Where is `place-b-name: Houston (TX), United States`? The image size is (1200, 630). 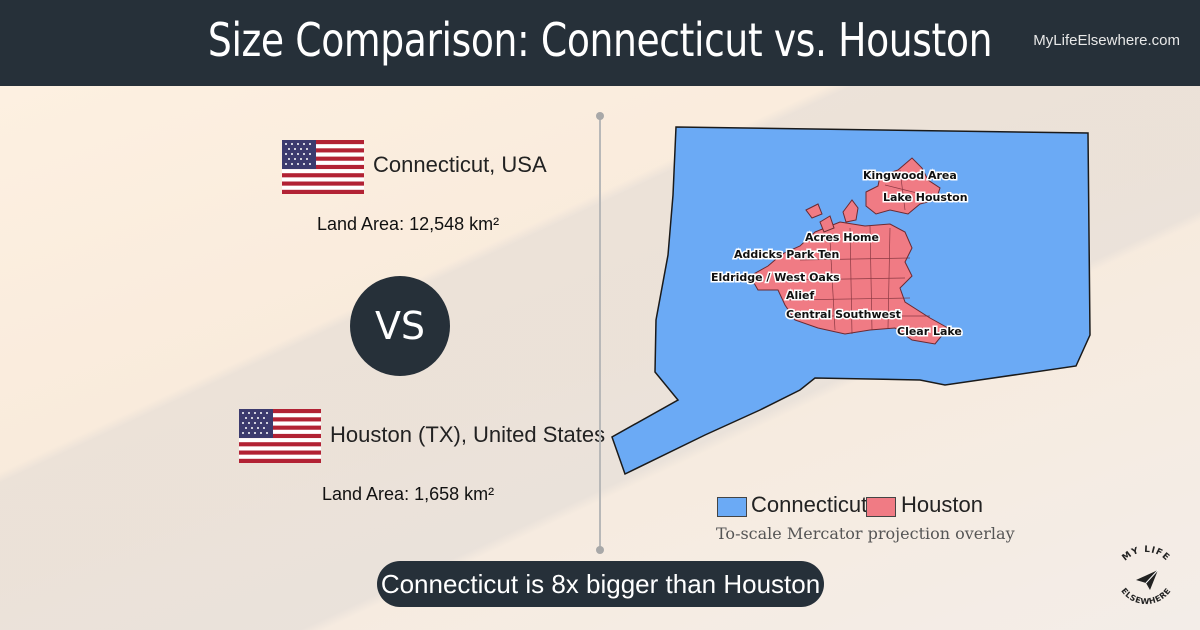
place-b-name: Houston (TX), United States is located at coordinates (468, 434).